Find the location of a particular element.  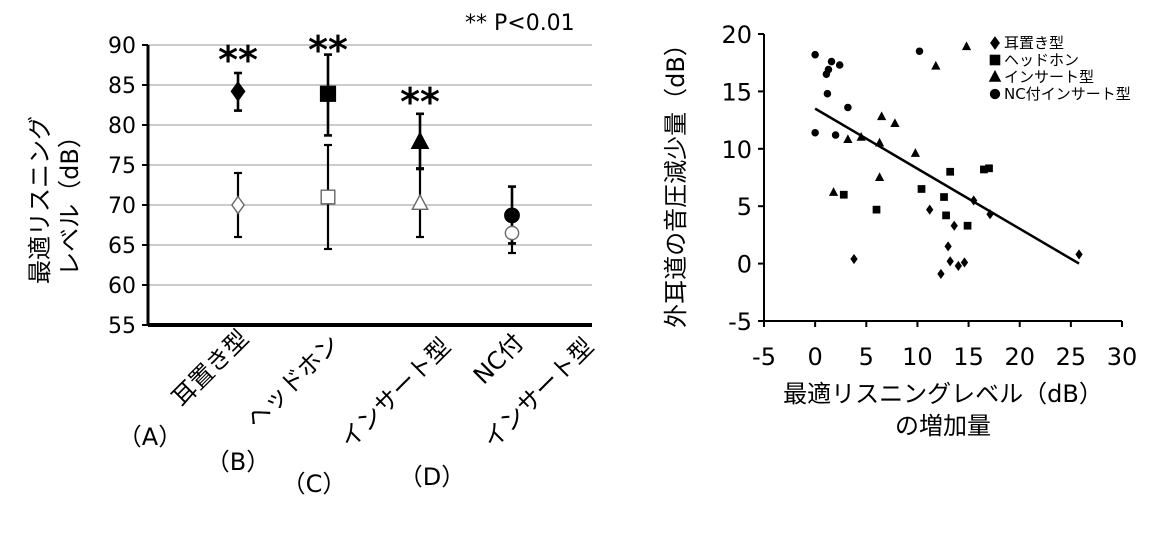

left-y-tick-label: 55 is located at coordinates (122, 326).